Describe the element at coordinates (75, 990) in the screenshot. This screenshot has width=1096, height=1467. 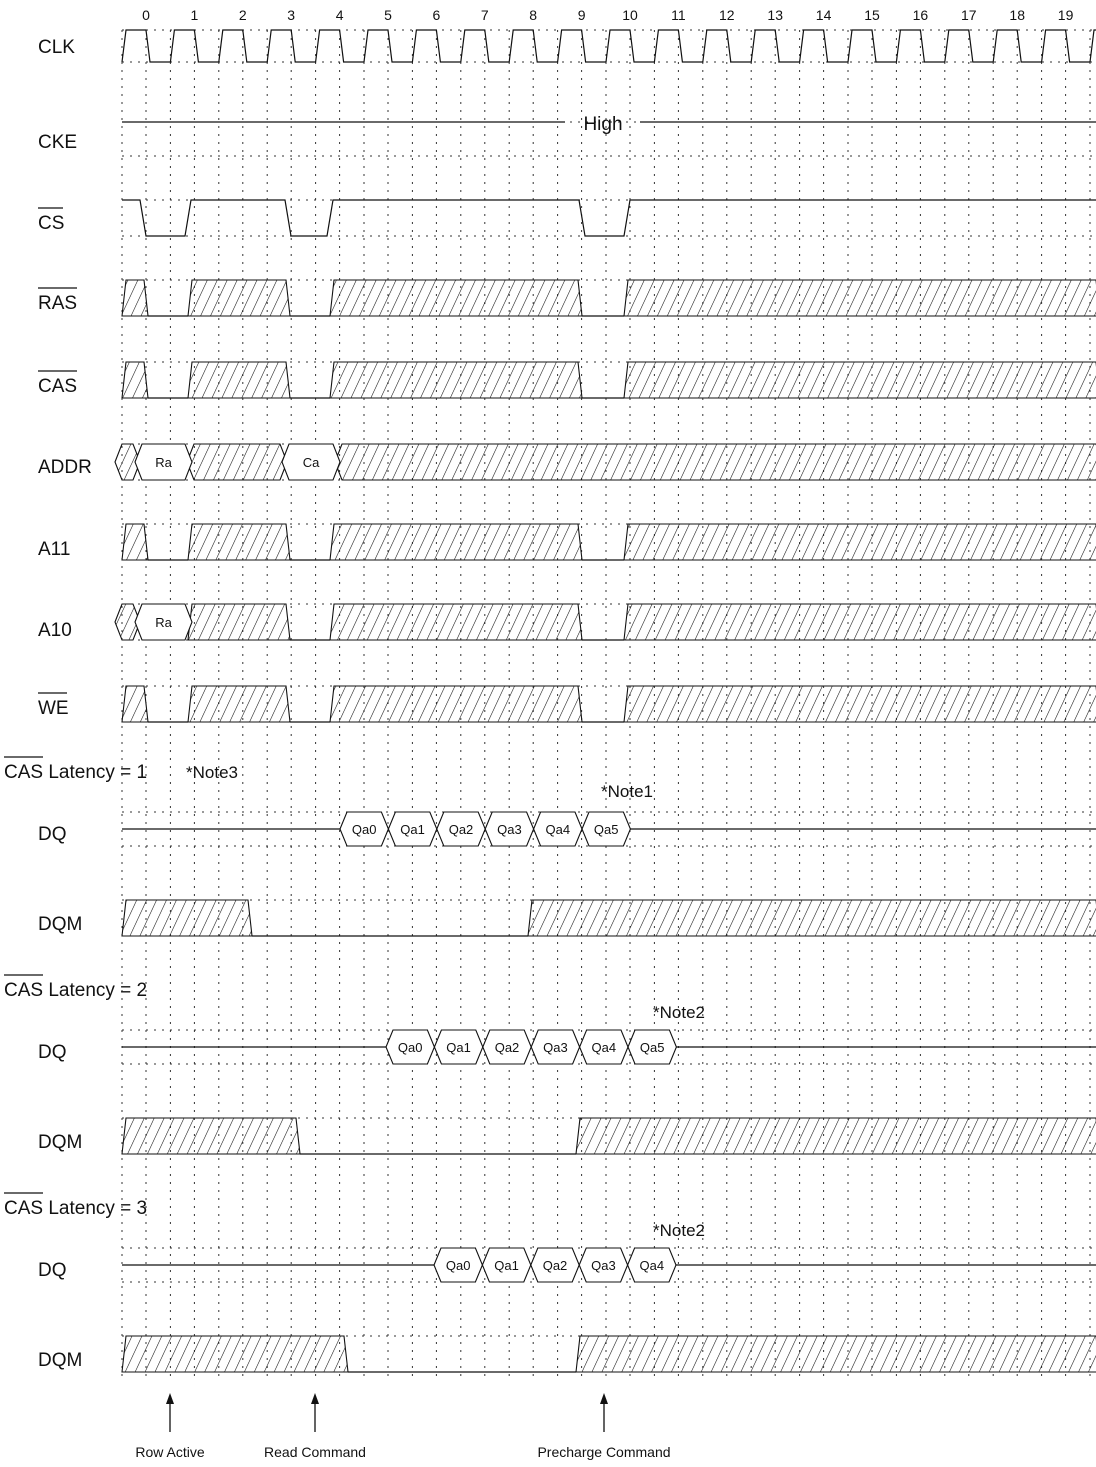
I see `cas-latency-2-title: CAS Latency = 2` at that location.